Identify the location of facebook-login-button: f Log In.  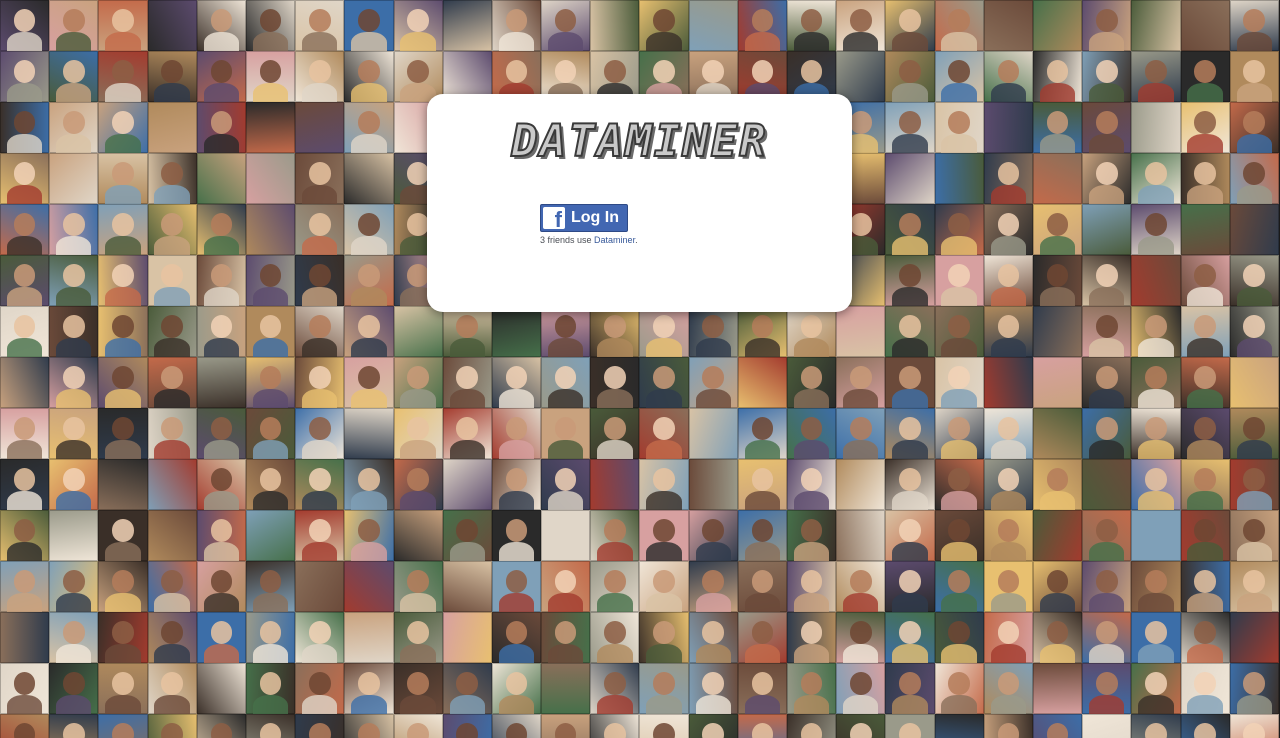
(584, 218).